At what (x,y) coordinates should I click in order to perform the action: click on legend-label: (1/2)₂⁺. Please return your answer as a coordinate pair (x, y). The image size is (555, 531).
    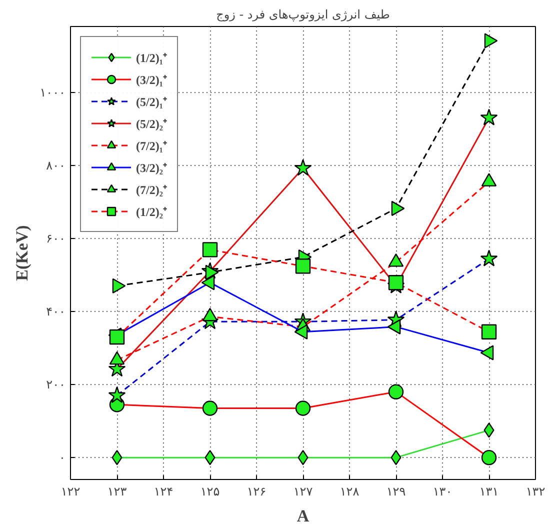
    Looking at the image, I should click on (151, 212).